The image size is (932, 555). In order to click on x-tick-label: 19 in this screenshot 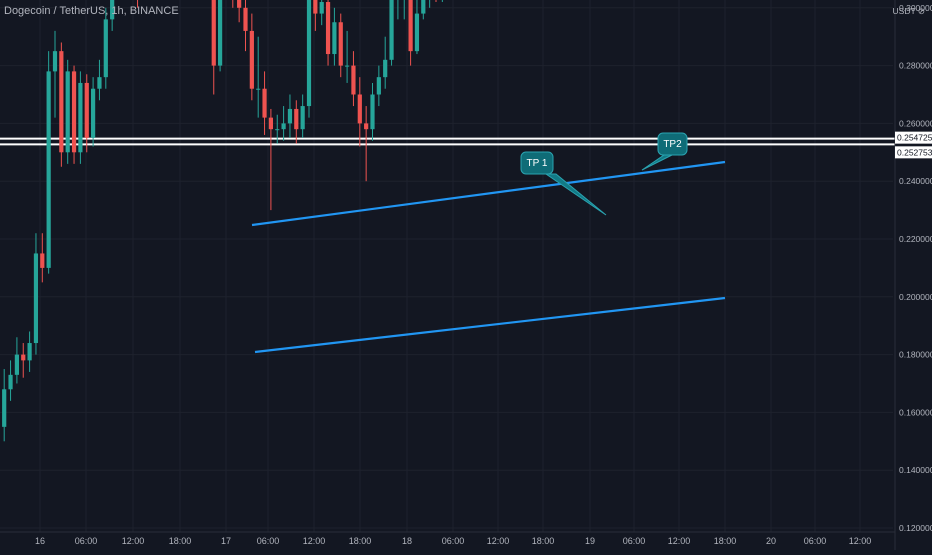, I will do `click(590, 541)`.